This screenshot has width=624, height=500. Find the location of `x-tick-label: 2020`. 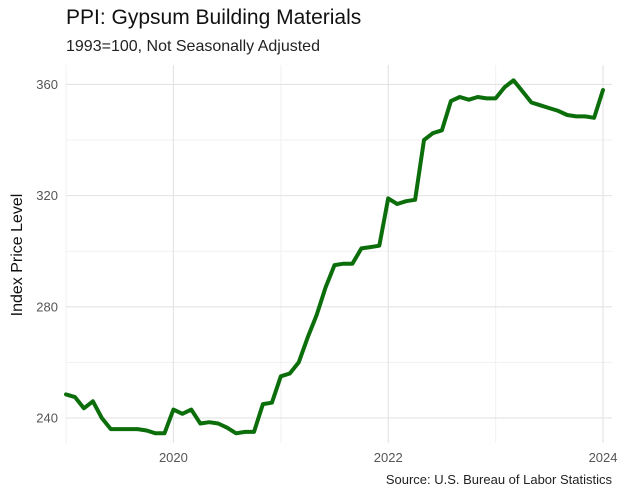

x-tick-label: 2020 is located at coordinates (173, 457).